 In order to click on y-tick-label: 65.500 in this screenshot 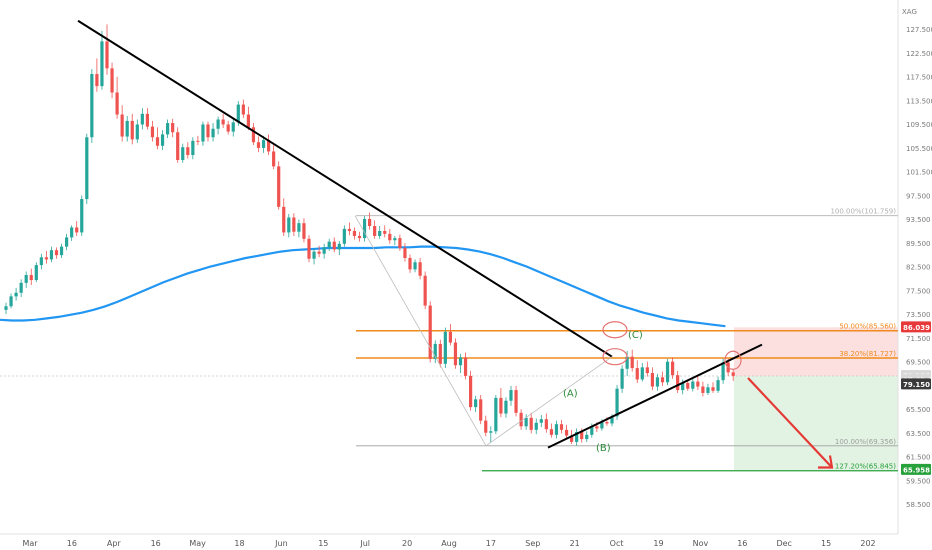, I will do `click(918, 410)`.